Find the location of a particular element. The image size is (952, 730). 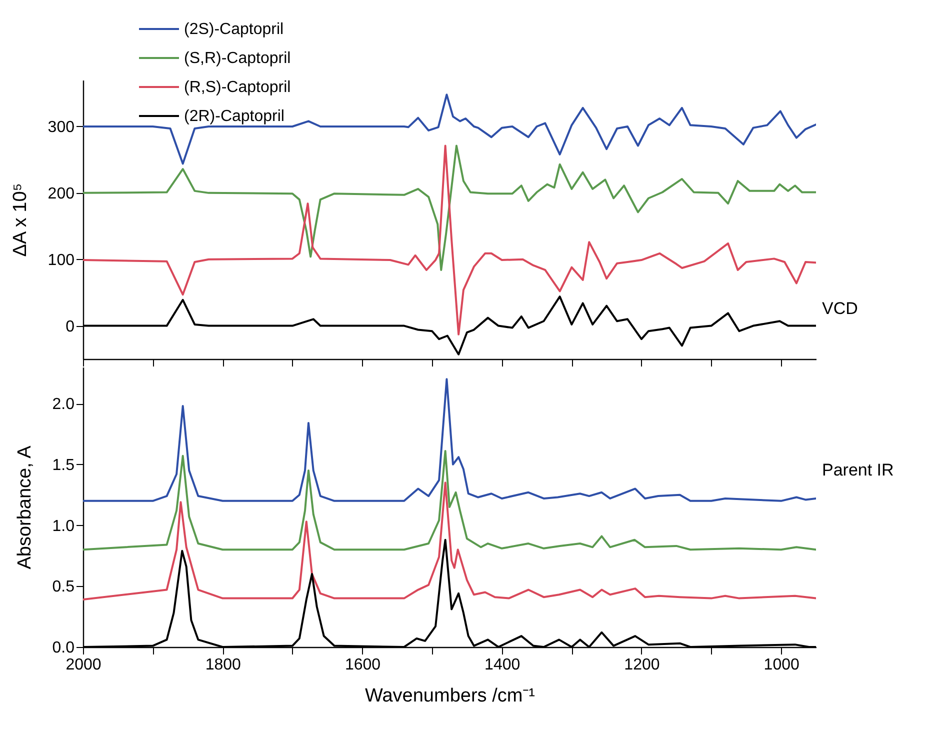

y-tick-label: 0.5 is located at coordinates (63, 587).